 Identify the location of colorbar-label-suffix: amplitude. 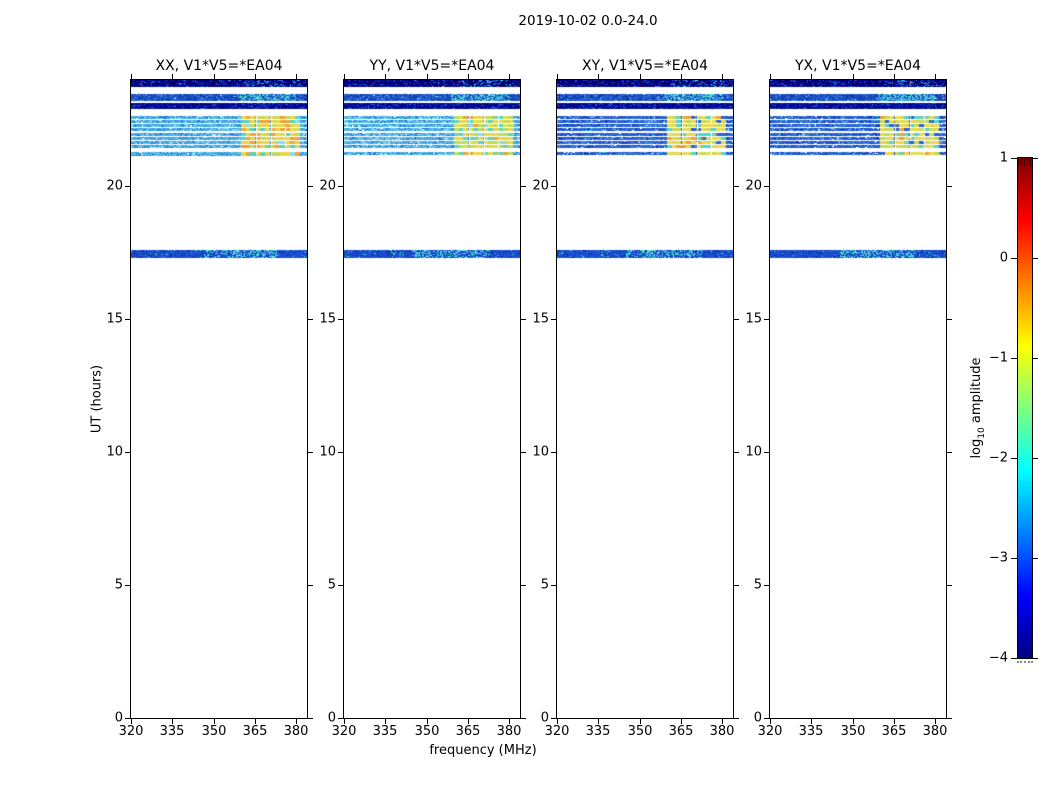
(977, 392).